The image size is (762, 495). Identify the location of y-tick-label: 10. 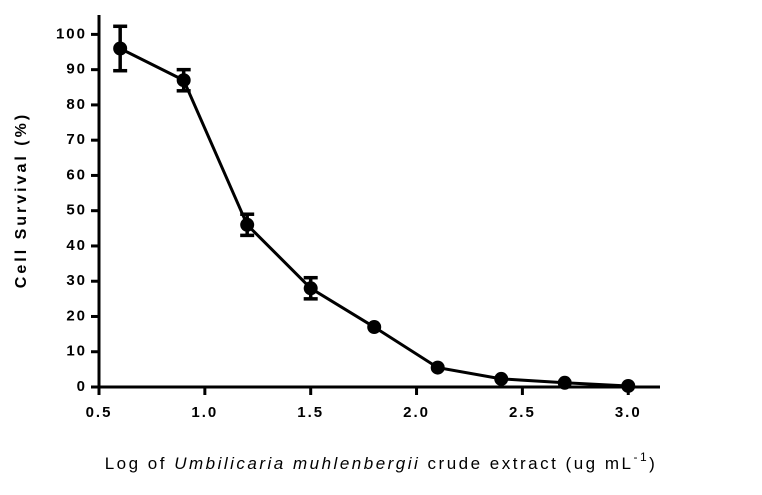
(76, 351).